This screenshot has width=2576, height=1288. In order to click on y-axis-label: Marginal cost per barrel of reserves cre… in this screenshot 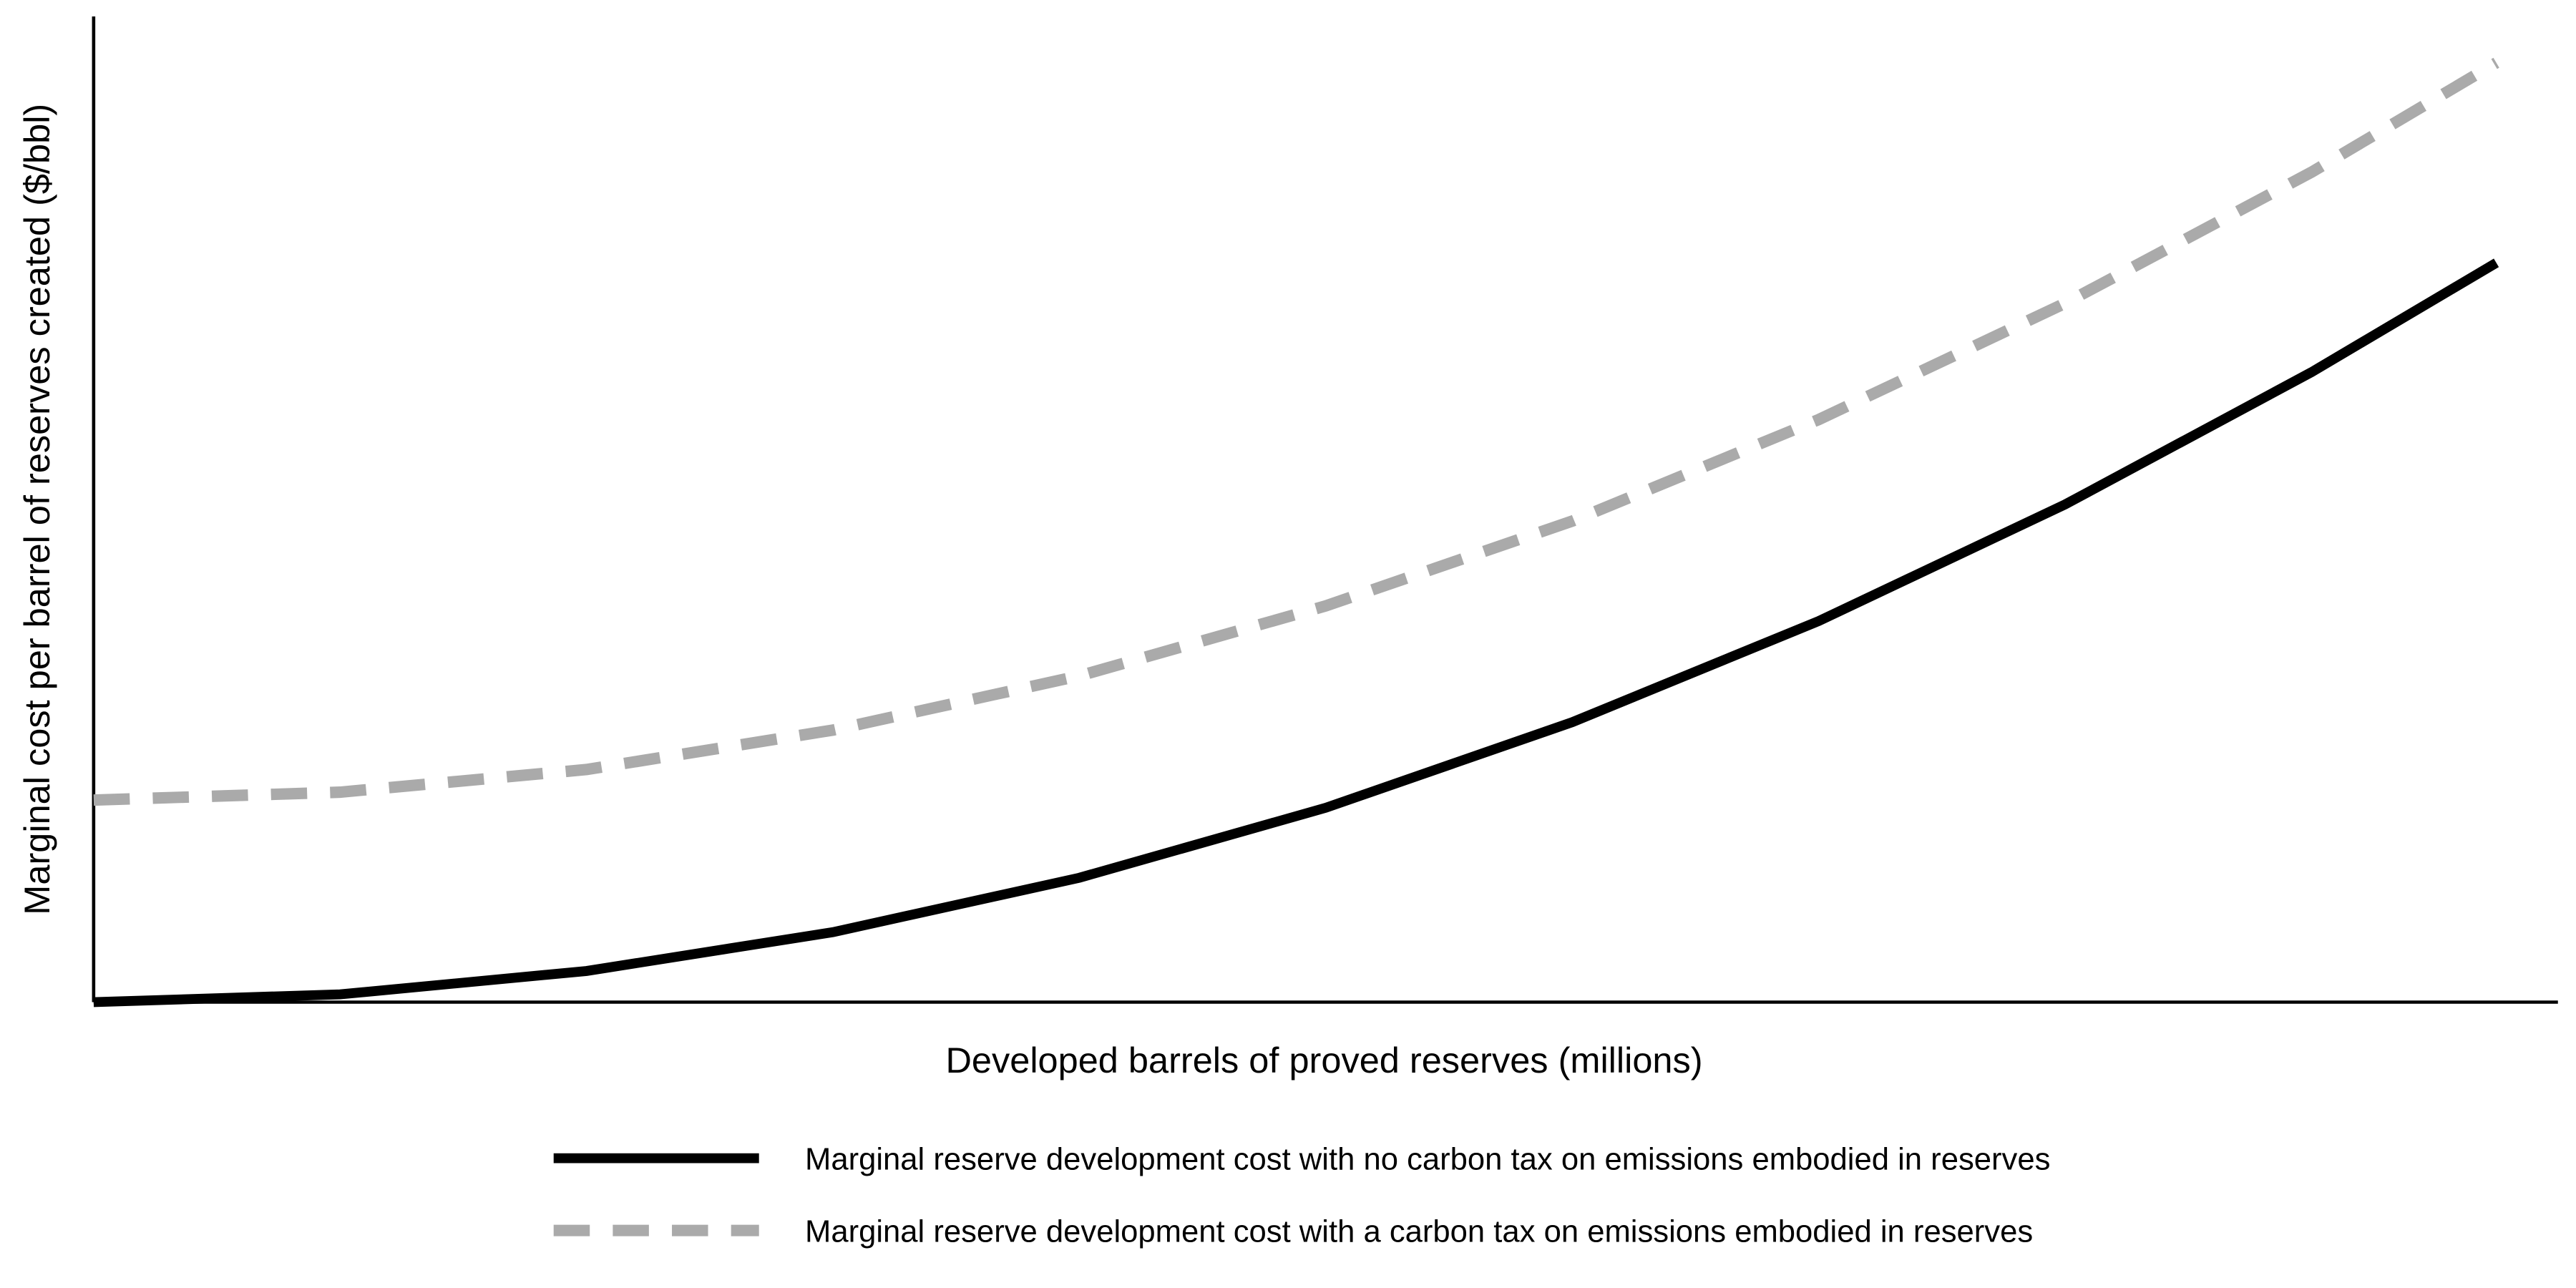, I will do `click(36, 509)`.